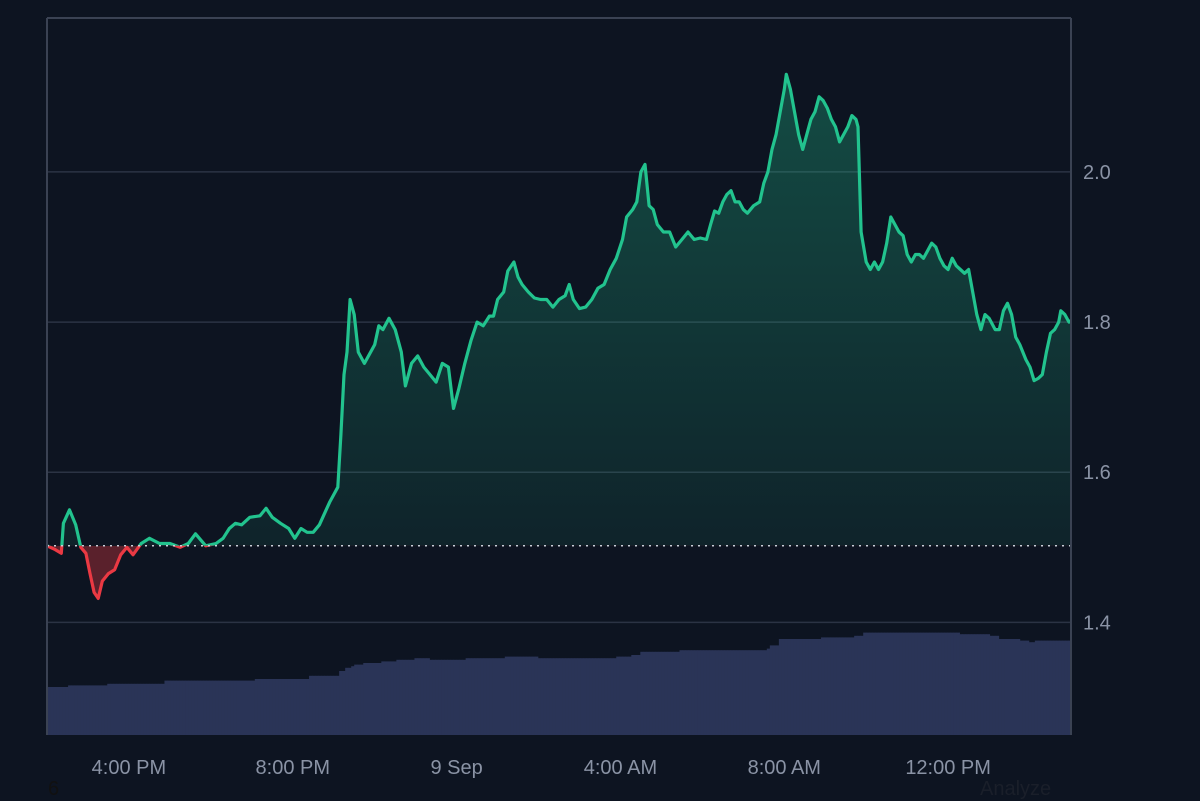  Describe the element at coordinates (54, 789) in the screenshot. I see `footer-left-text: 6` at that location.